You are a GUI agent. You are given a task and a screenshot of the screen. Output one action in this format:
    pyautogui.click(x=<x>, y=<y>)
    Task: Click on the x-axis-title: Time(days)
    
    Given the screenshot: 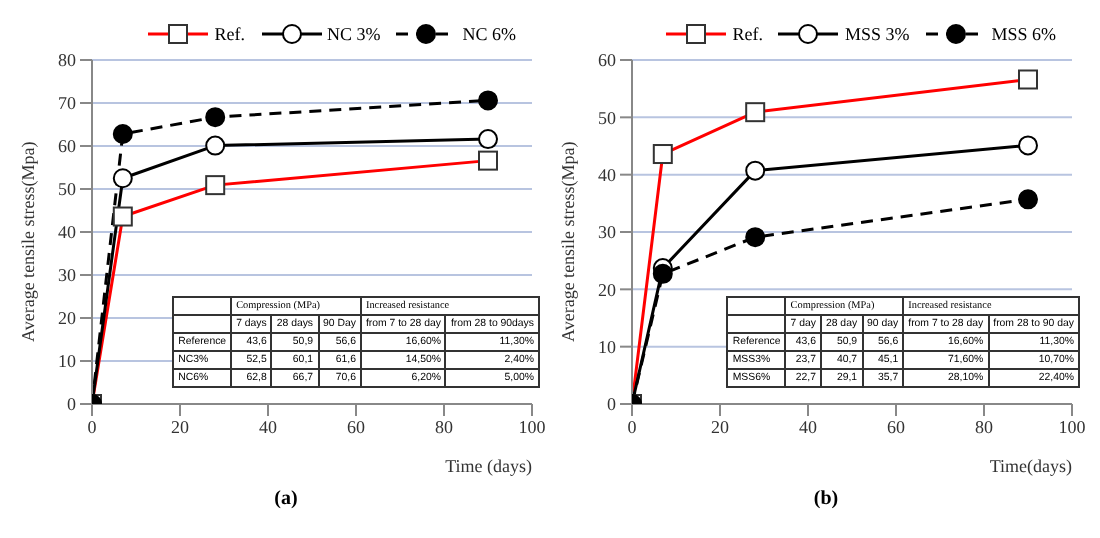 What is the action you would take?
    pyautogui.click(x=1030, y=466)
    